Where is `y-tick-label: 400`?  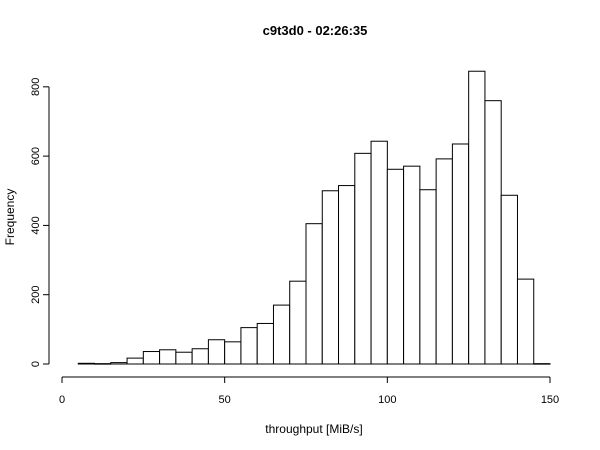
y-tick-label: 400 is located at coordinates (36, 225).